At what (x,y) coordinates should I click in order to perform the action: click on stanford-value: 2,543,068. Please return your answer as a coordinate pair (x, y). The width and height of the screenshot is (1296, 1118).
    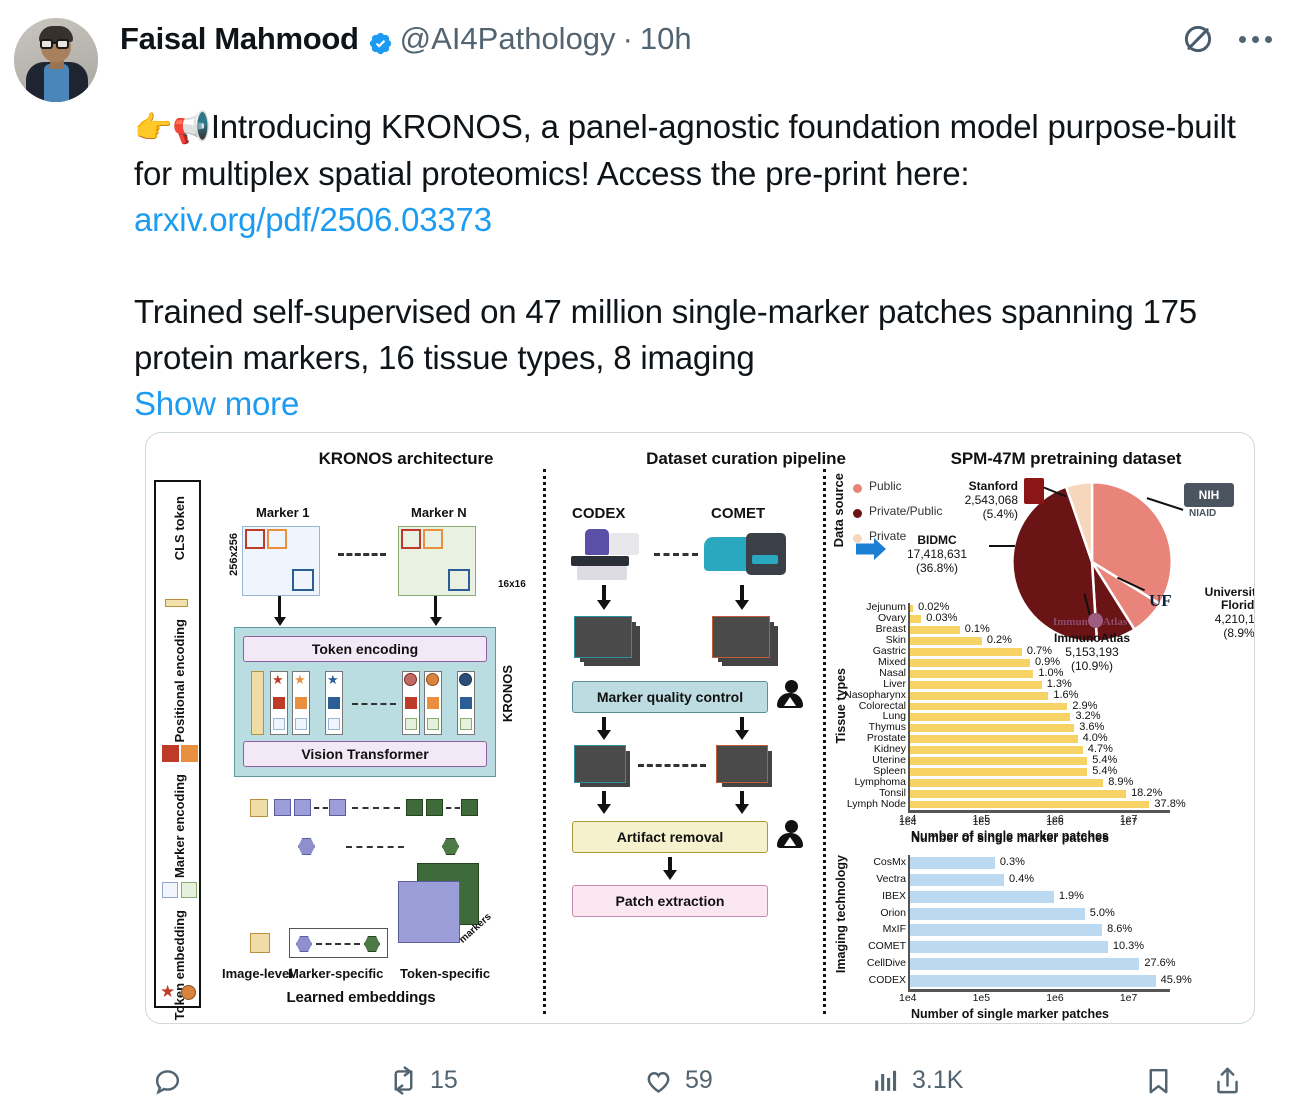
    Looking at the image, I should click on (991, 500).